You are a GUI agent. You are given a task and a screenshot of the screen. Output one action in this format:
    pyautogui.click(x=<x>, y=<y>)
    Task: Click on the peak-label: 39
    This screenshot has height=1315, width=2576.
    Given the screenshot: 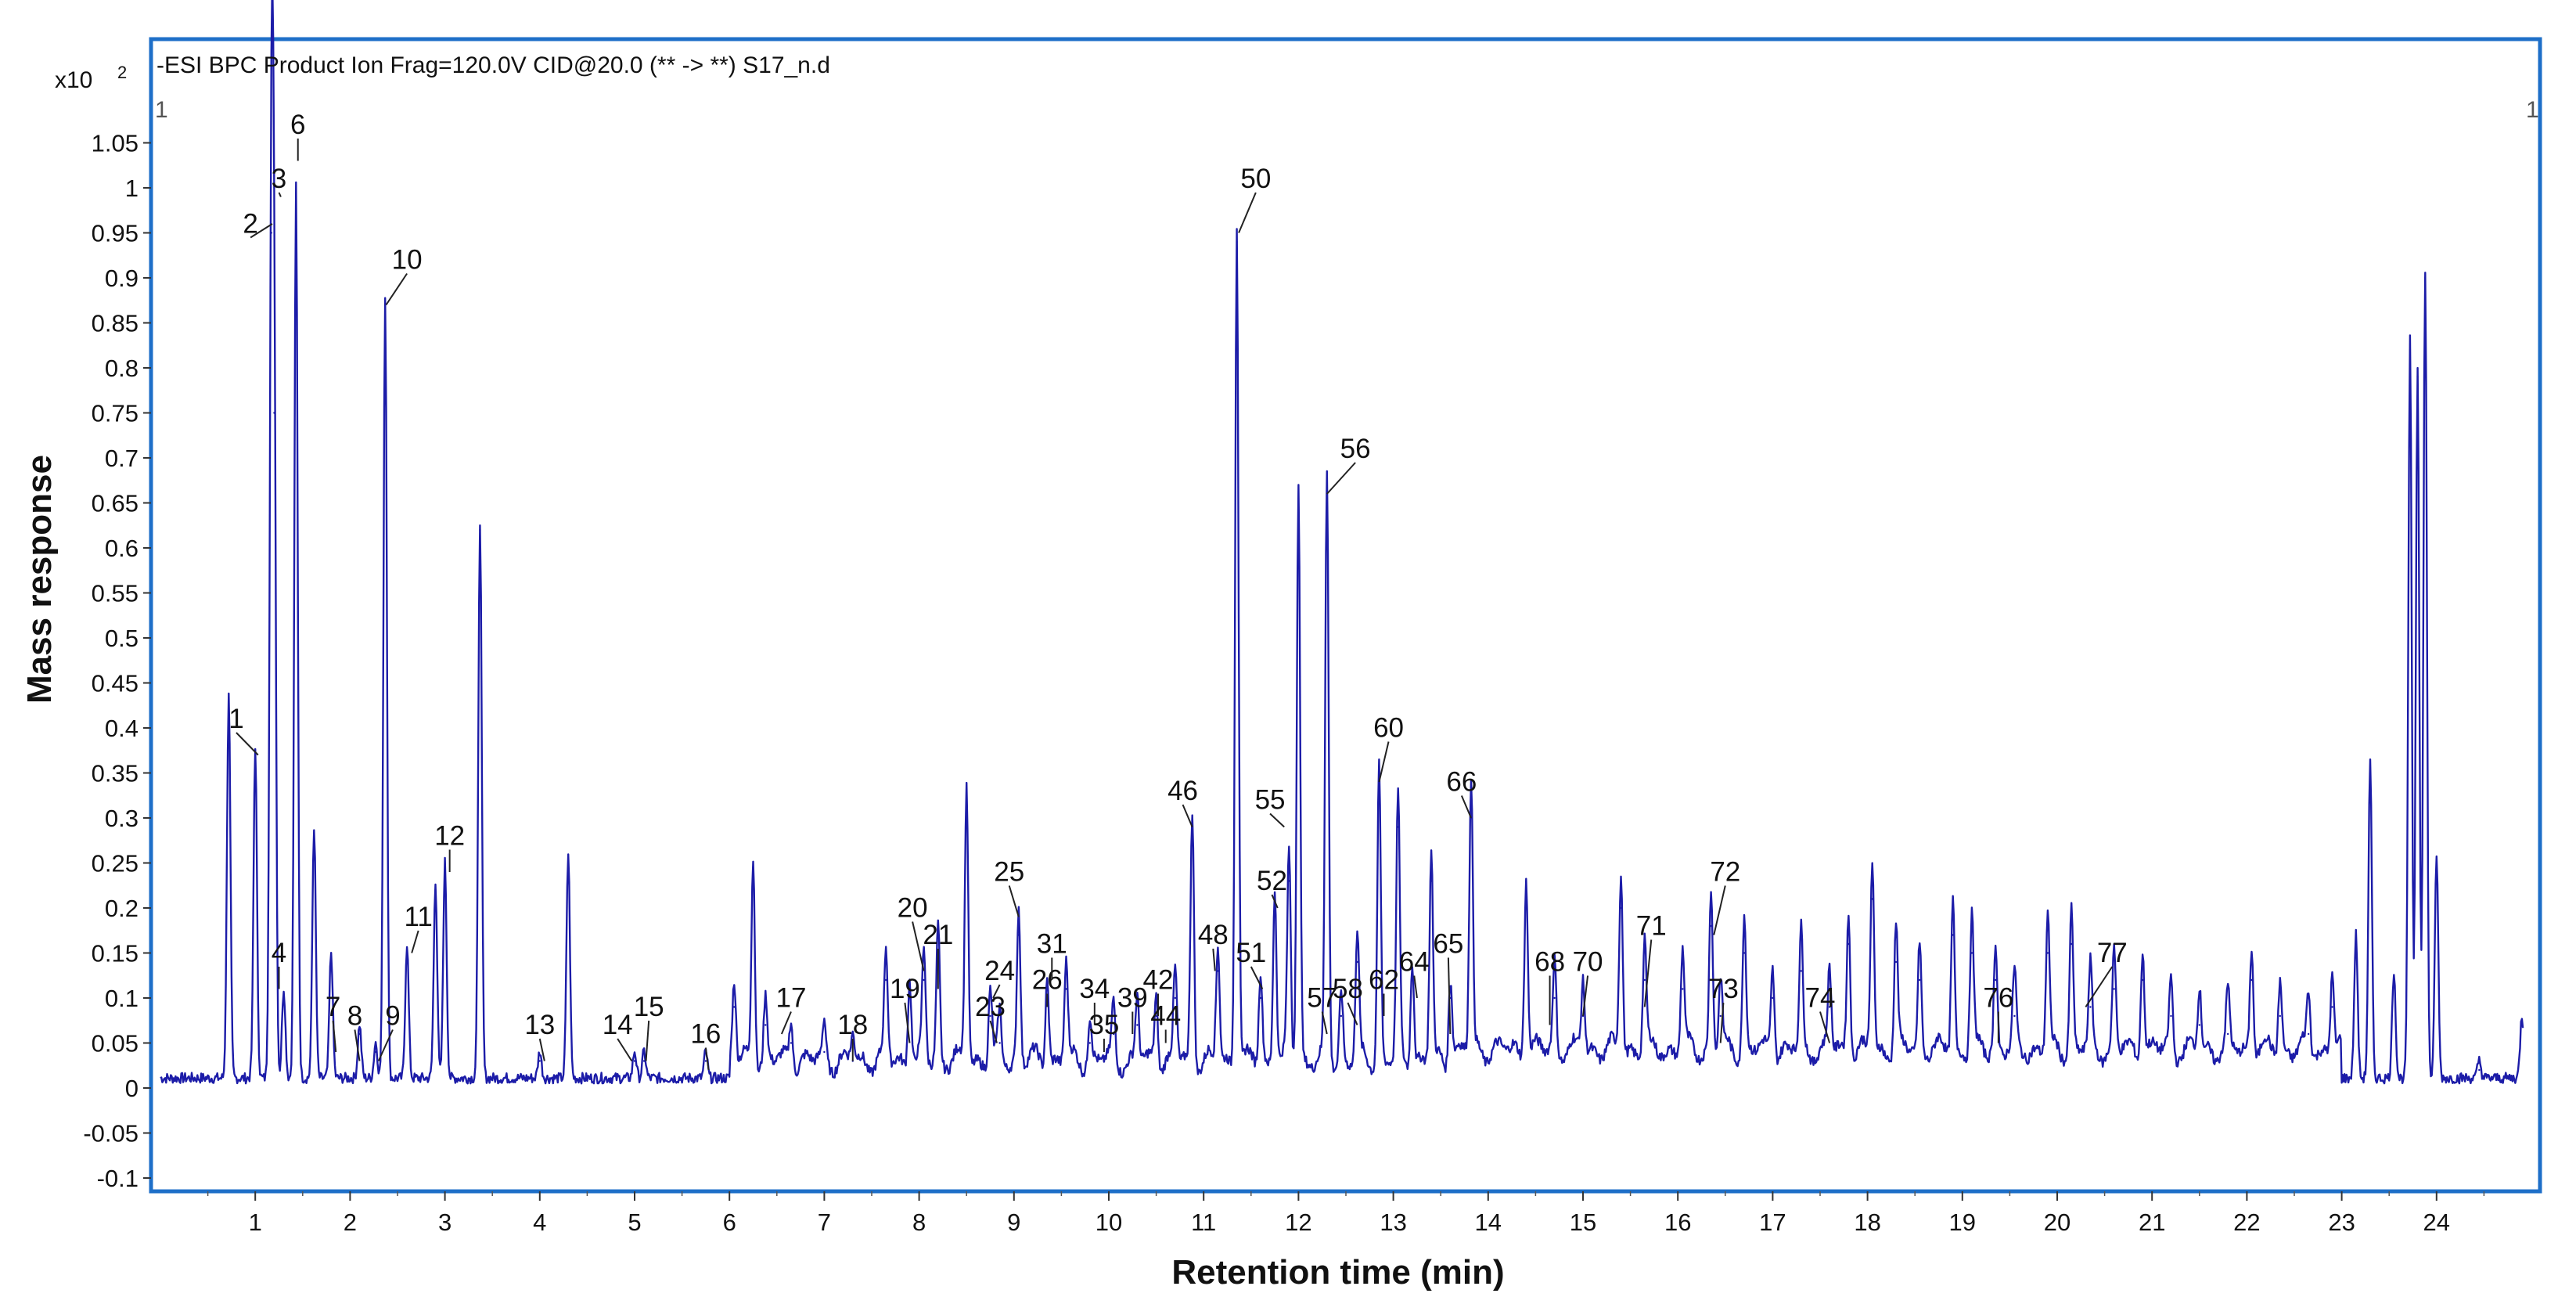 What is the action you would take?
    pyautogui.click(x=1133, y=998)
    